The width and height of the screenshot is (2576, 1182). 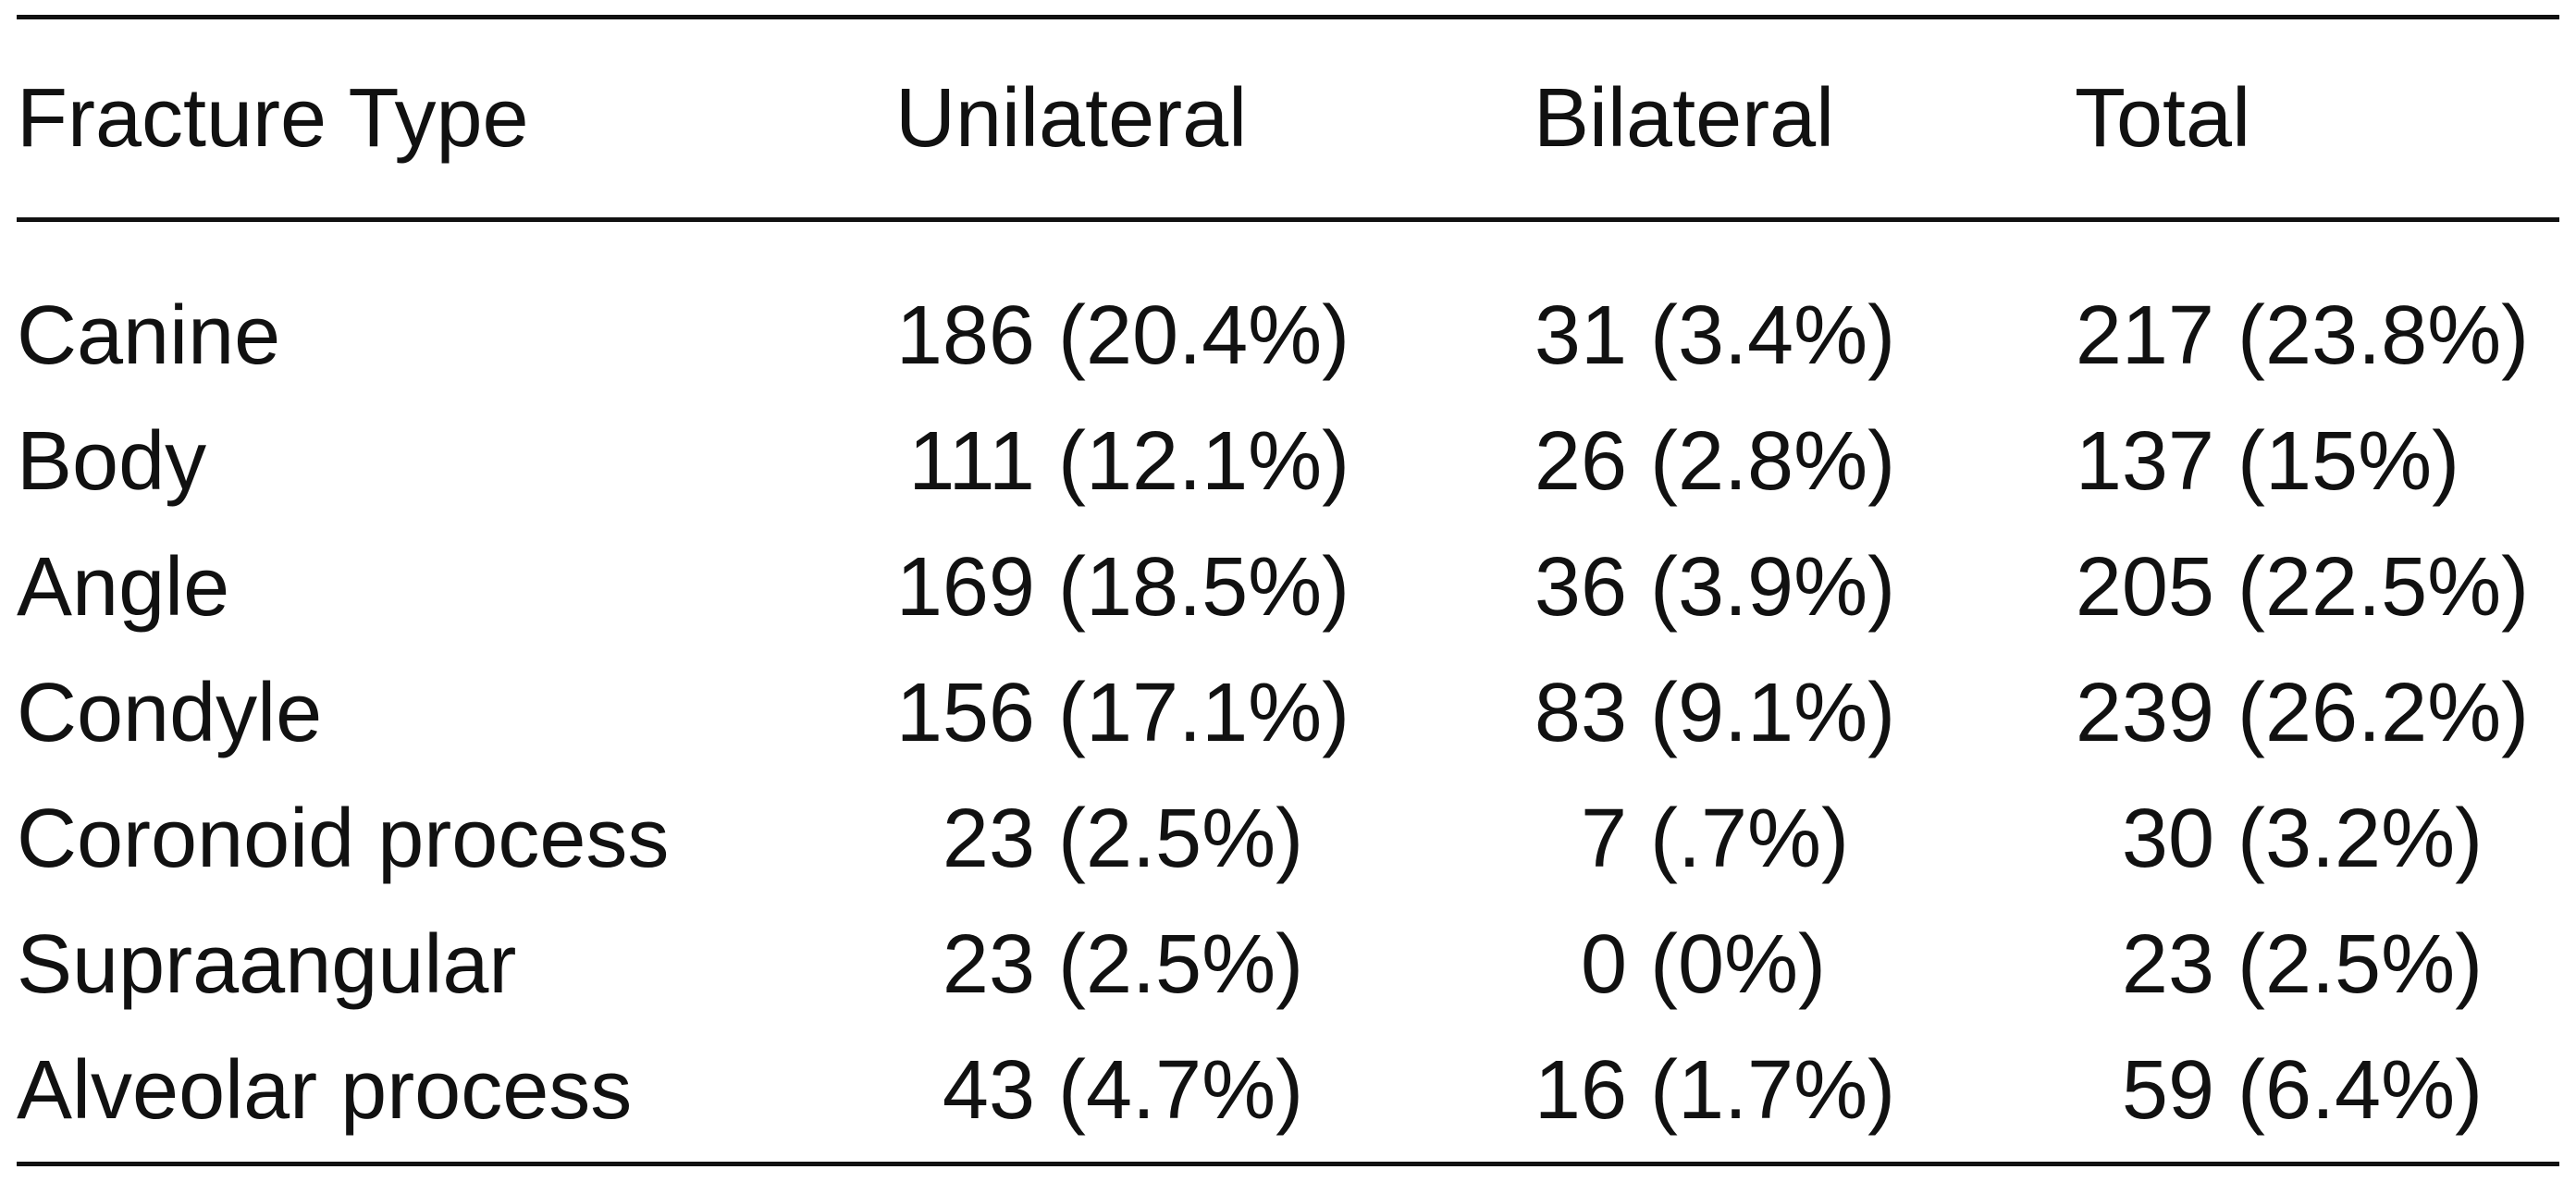 I want to click on percent-value: (.7%), so click(x=1738, y=839).